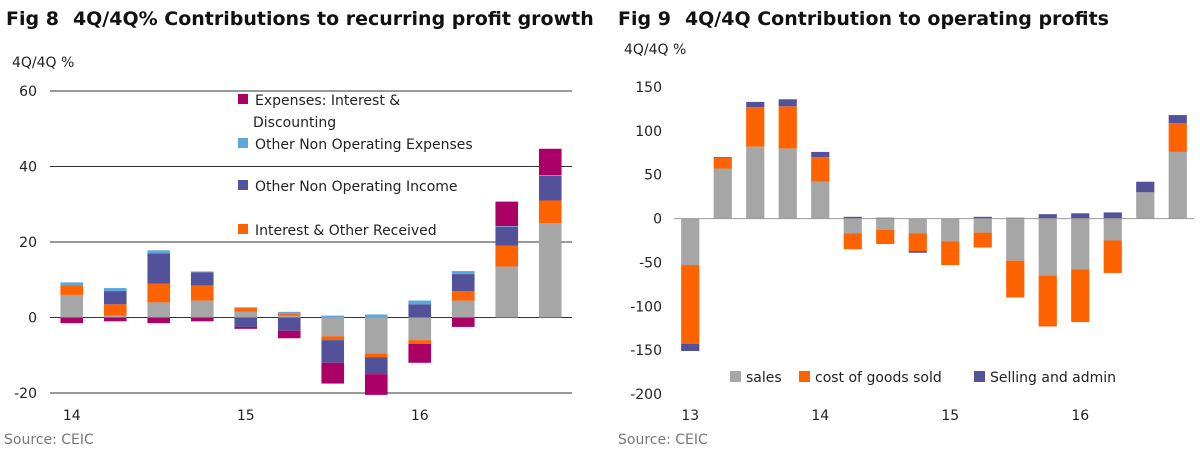  Describe the element at coordinates (346, 231) in the screenshot. I see `legend-label-interest_other_received: Interest & Other Received` at that location.